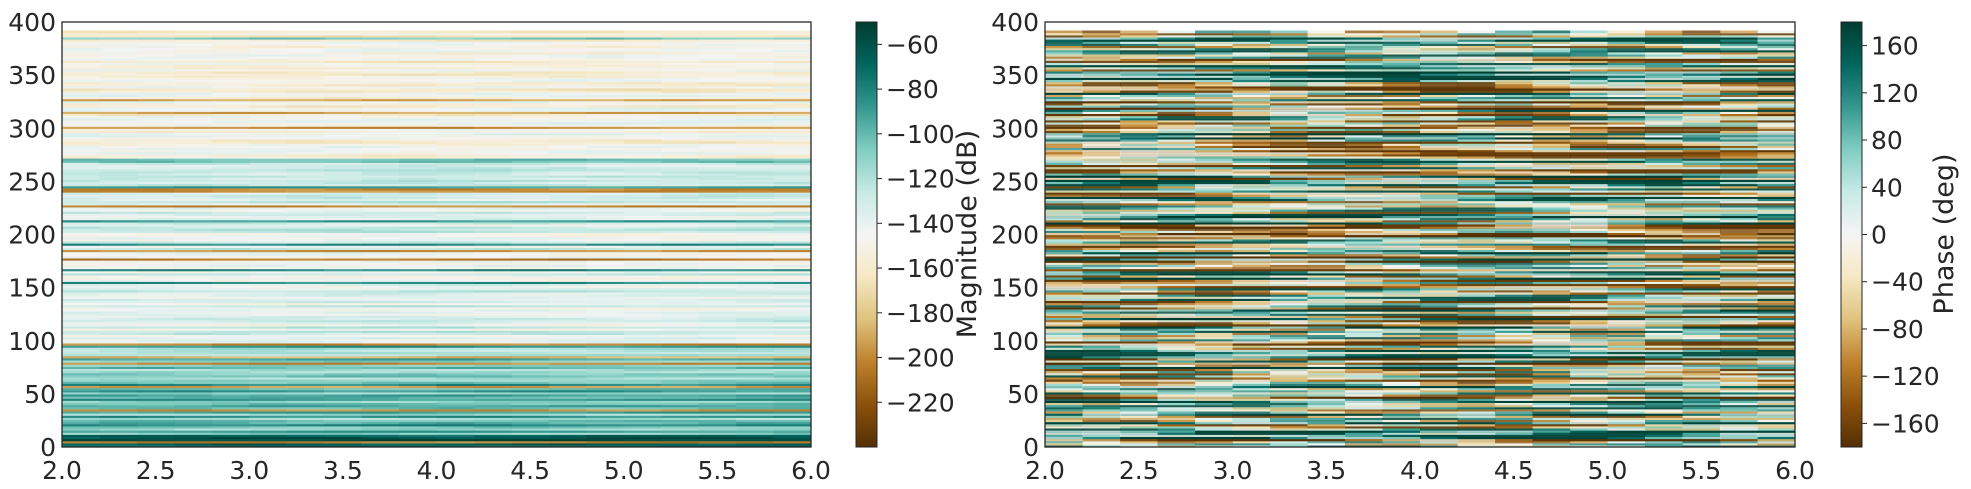  Describe the element at coordinates (920, 358) in the screenshot. I see `colorbar-tick-label: −200` at that location.